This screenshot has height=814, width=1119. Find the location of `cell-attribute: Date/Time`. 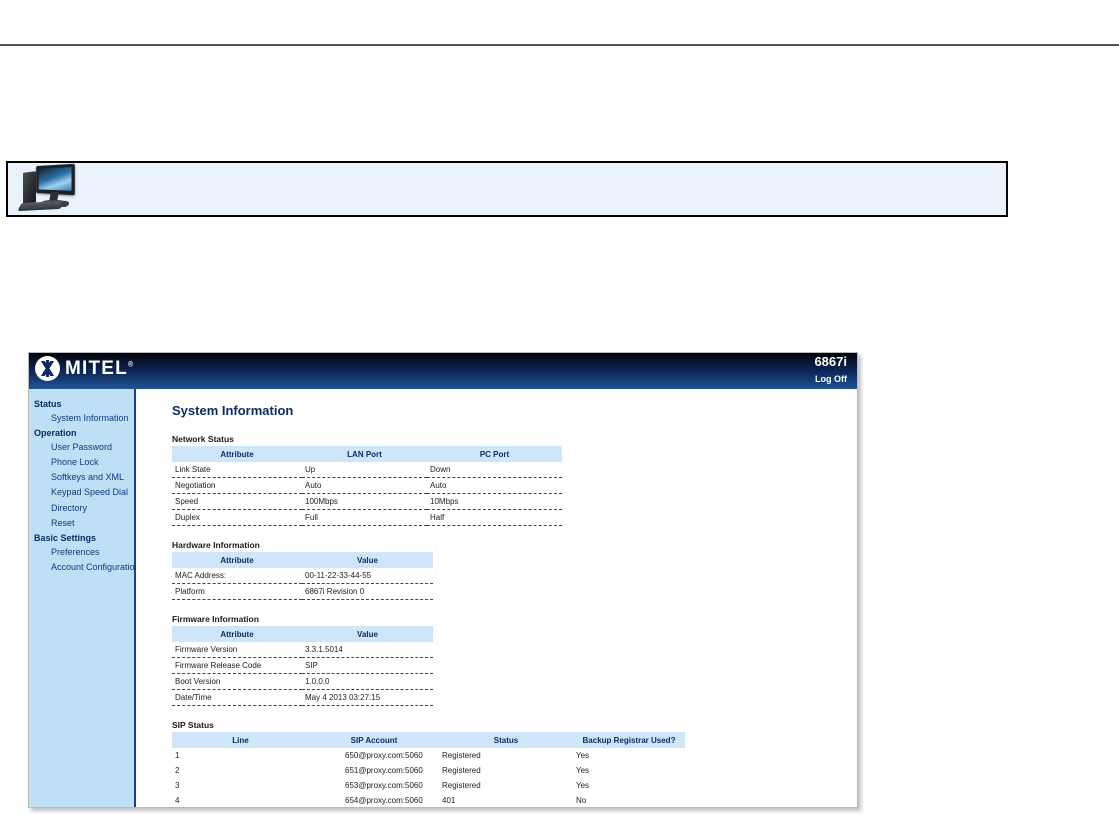

cell-attribute: Date/Time is located at coordinates (237, 697).